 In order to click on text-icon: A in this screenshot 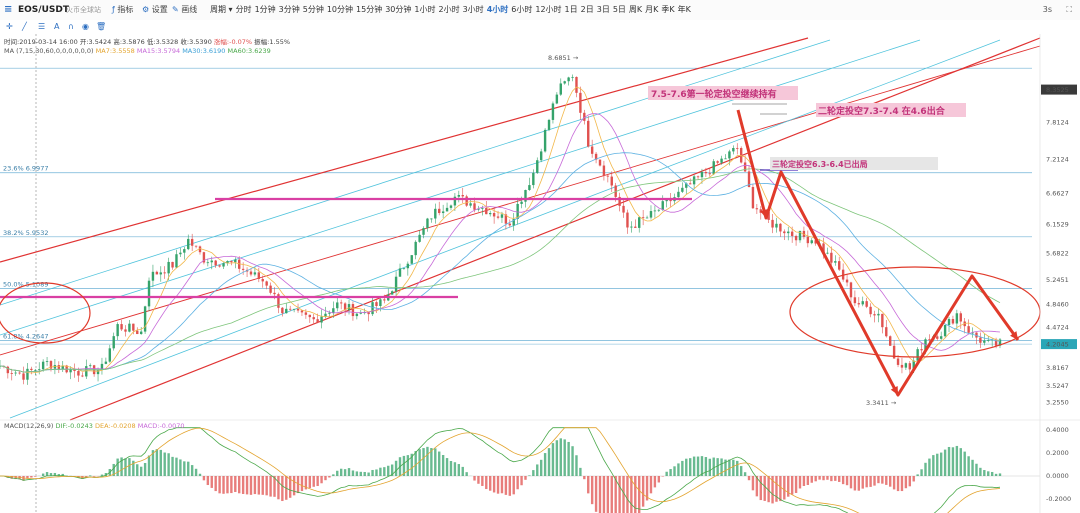, I will do `click(57, 26)`.